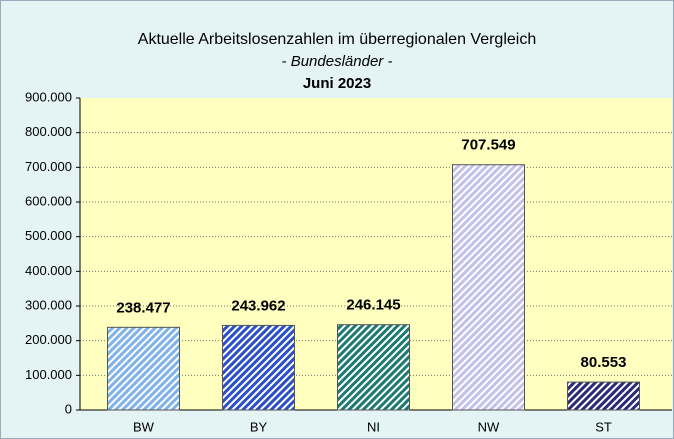 Image resolution: width=674 pixels, height=439 pixels. Describe the element at coordinates (48, 166) in the screenshot. I see `y-tick-label: 700.000` at that location.